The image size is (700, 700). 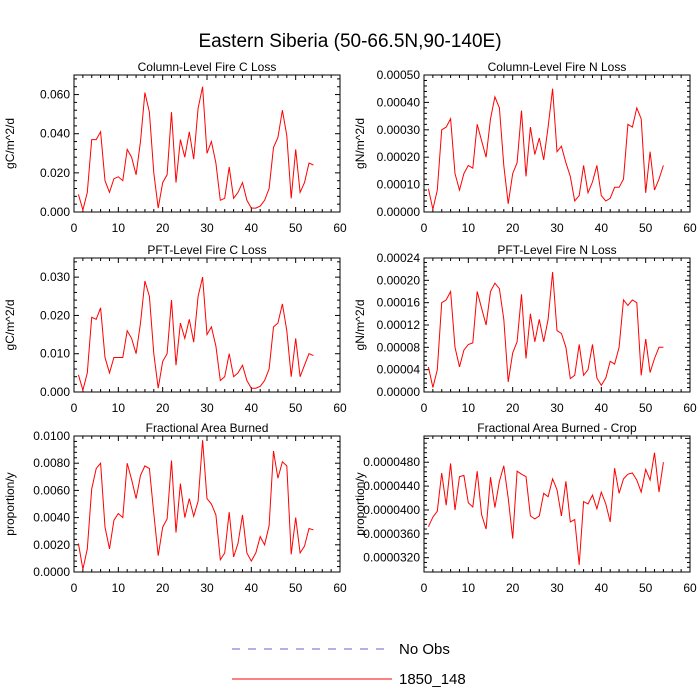 What do you see at coordinates (391, 462) in the screenshot?
I see `y-tick-label: 0.0000480` at bounding box center [391, 462].